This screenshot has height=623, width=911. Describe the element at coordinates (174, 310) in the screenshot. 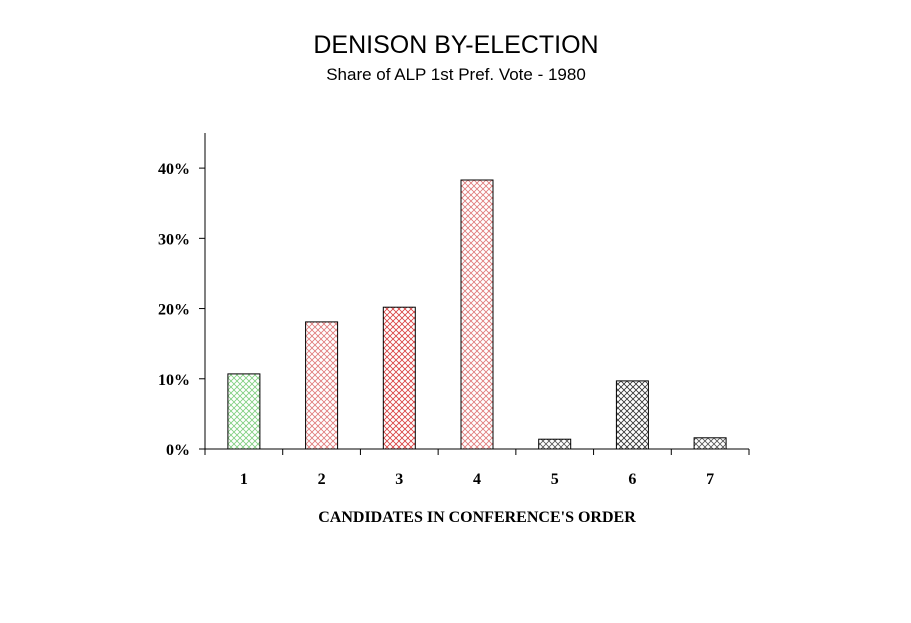

I see `y-tick-label: 20%` at that location.